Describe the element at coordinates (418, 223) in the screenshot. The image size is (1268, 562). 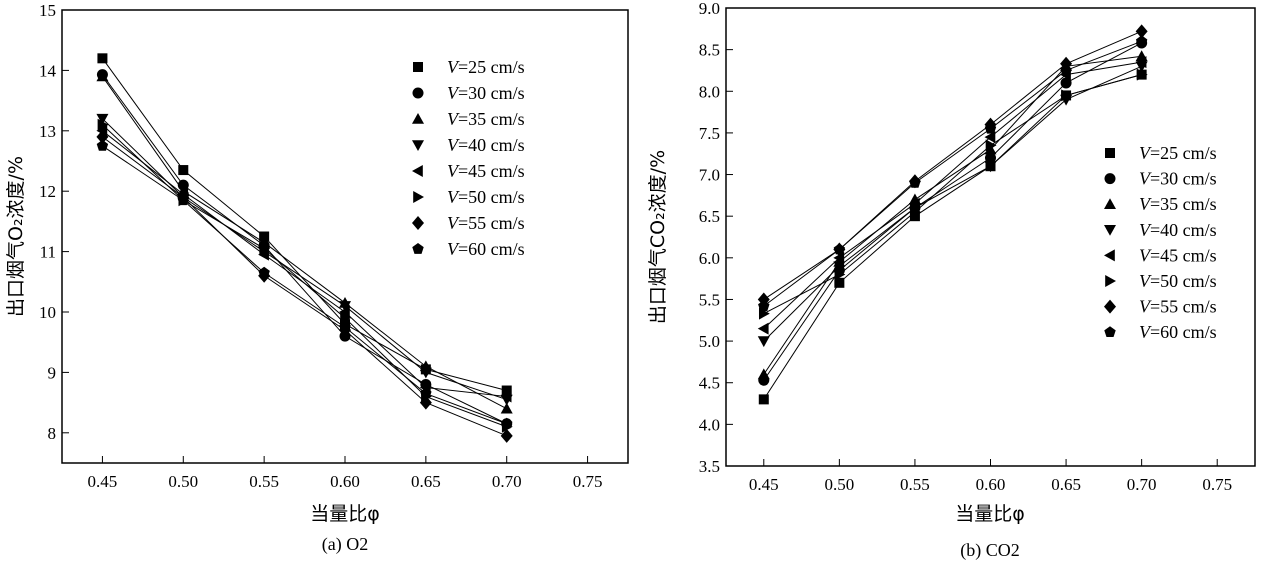
I see `legend-marker-diamond` at that location.